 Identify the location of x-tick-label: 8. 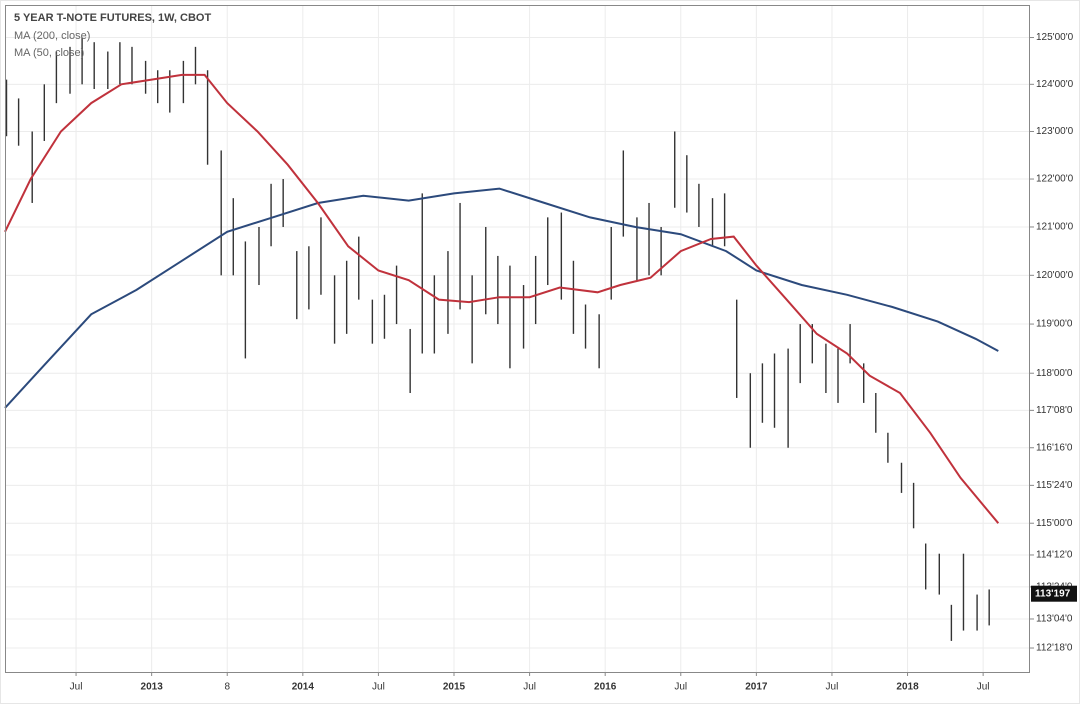
(227, 687).